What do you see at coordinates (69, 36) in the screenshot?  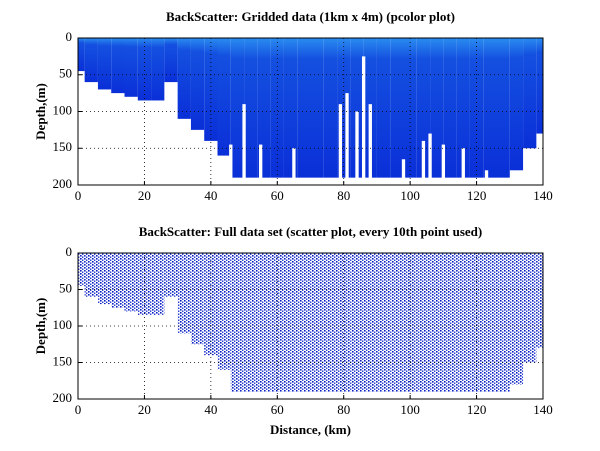 I see `y-tick-label: 0` at bounding box center [69, 36].